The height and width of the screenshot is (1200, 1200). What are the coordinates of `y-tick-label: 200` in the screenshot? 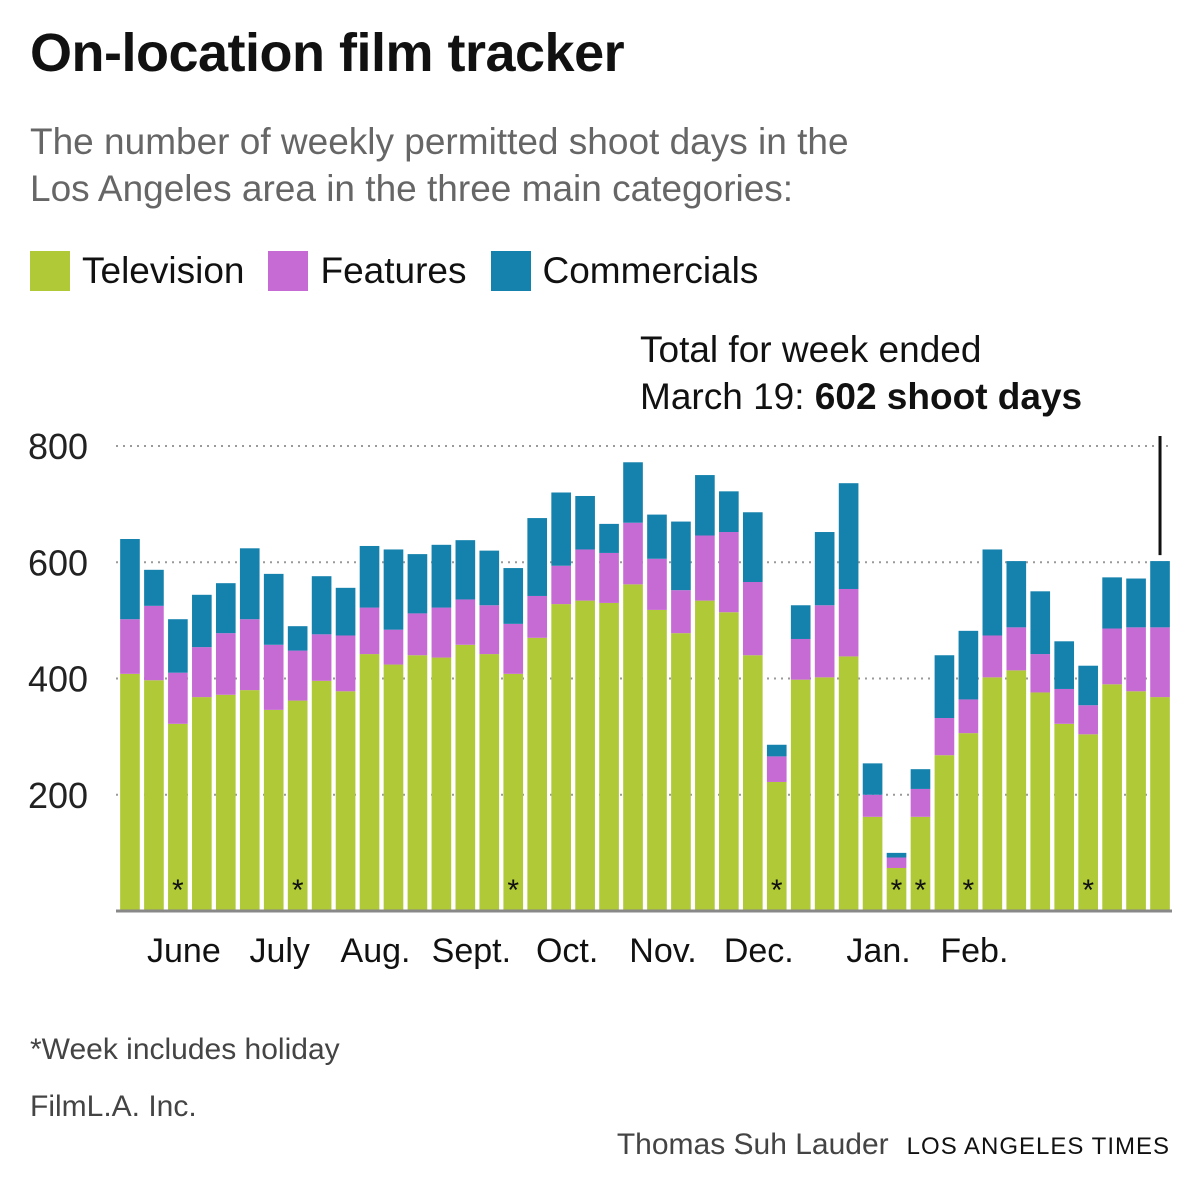 It's located at (58, 795).